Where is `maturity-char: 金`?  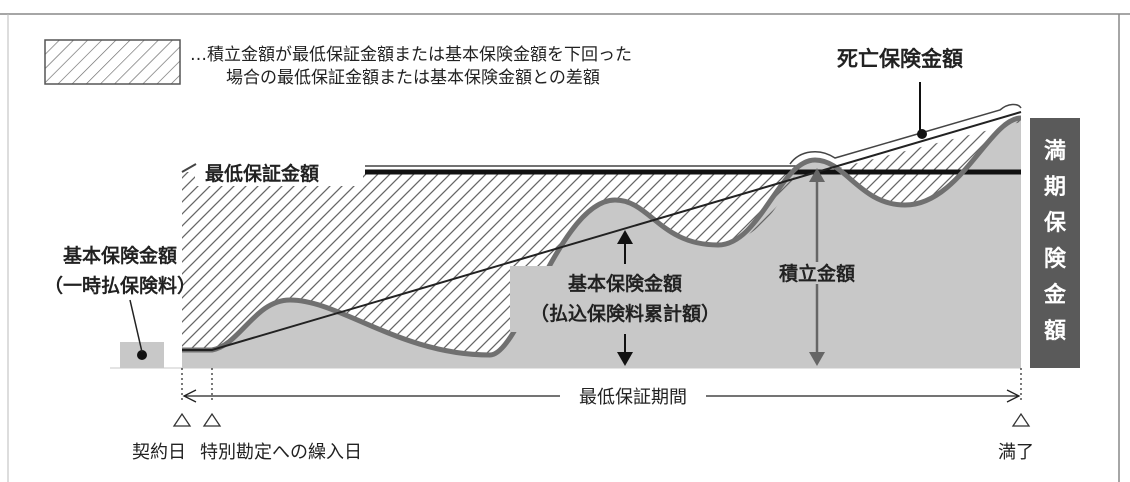
maturity-char: 金 is located at coordinates (1055, 295).